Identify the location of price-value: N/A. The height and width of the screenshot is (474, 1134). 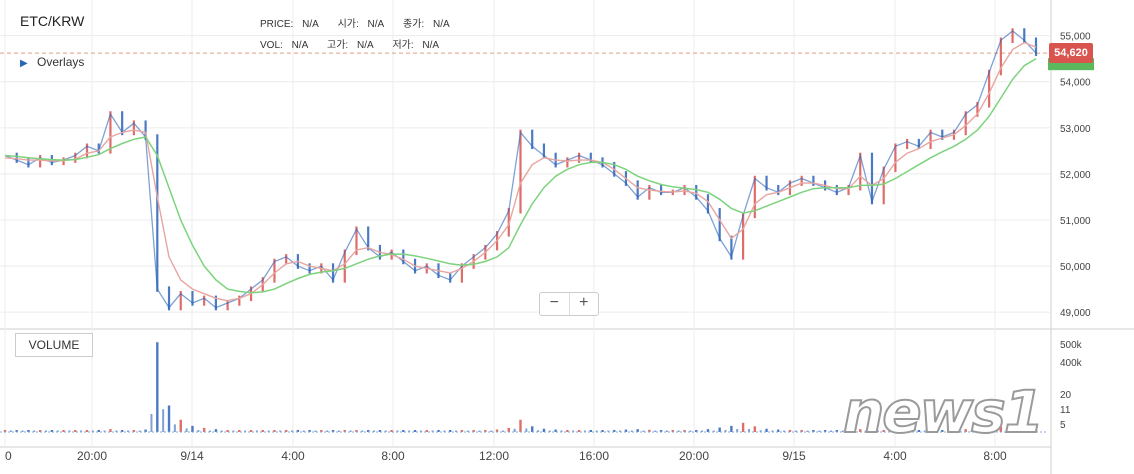
(310, 24).